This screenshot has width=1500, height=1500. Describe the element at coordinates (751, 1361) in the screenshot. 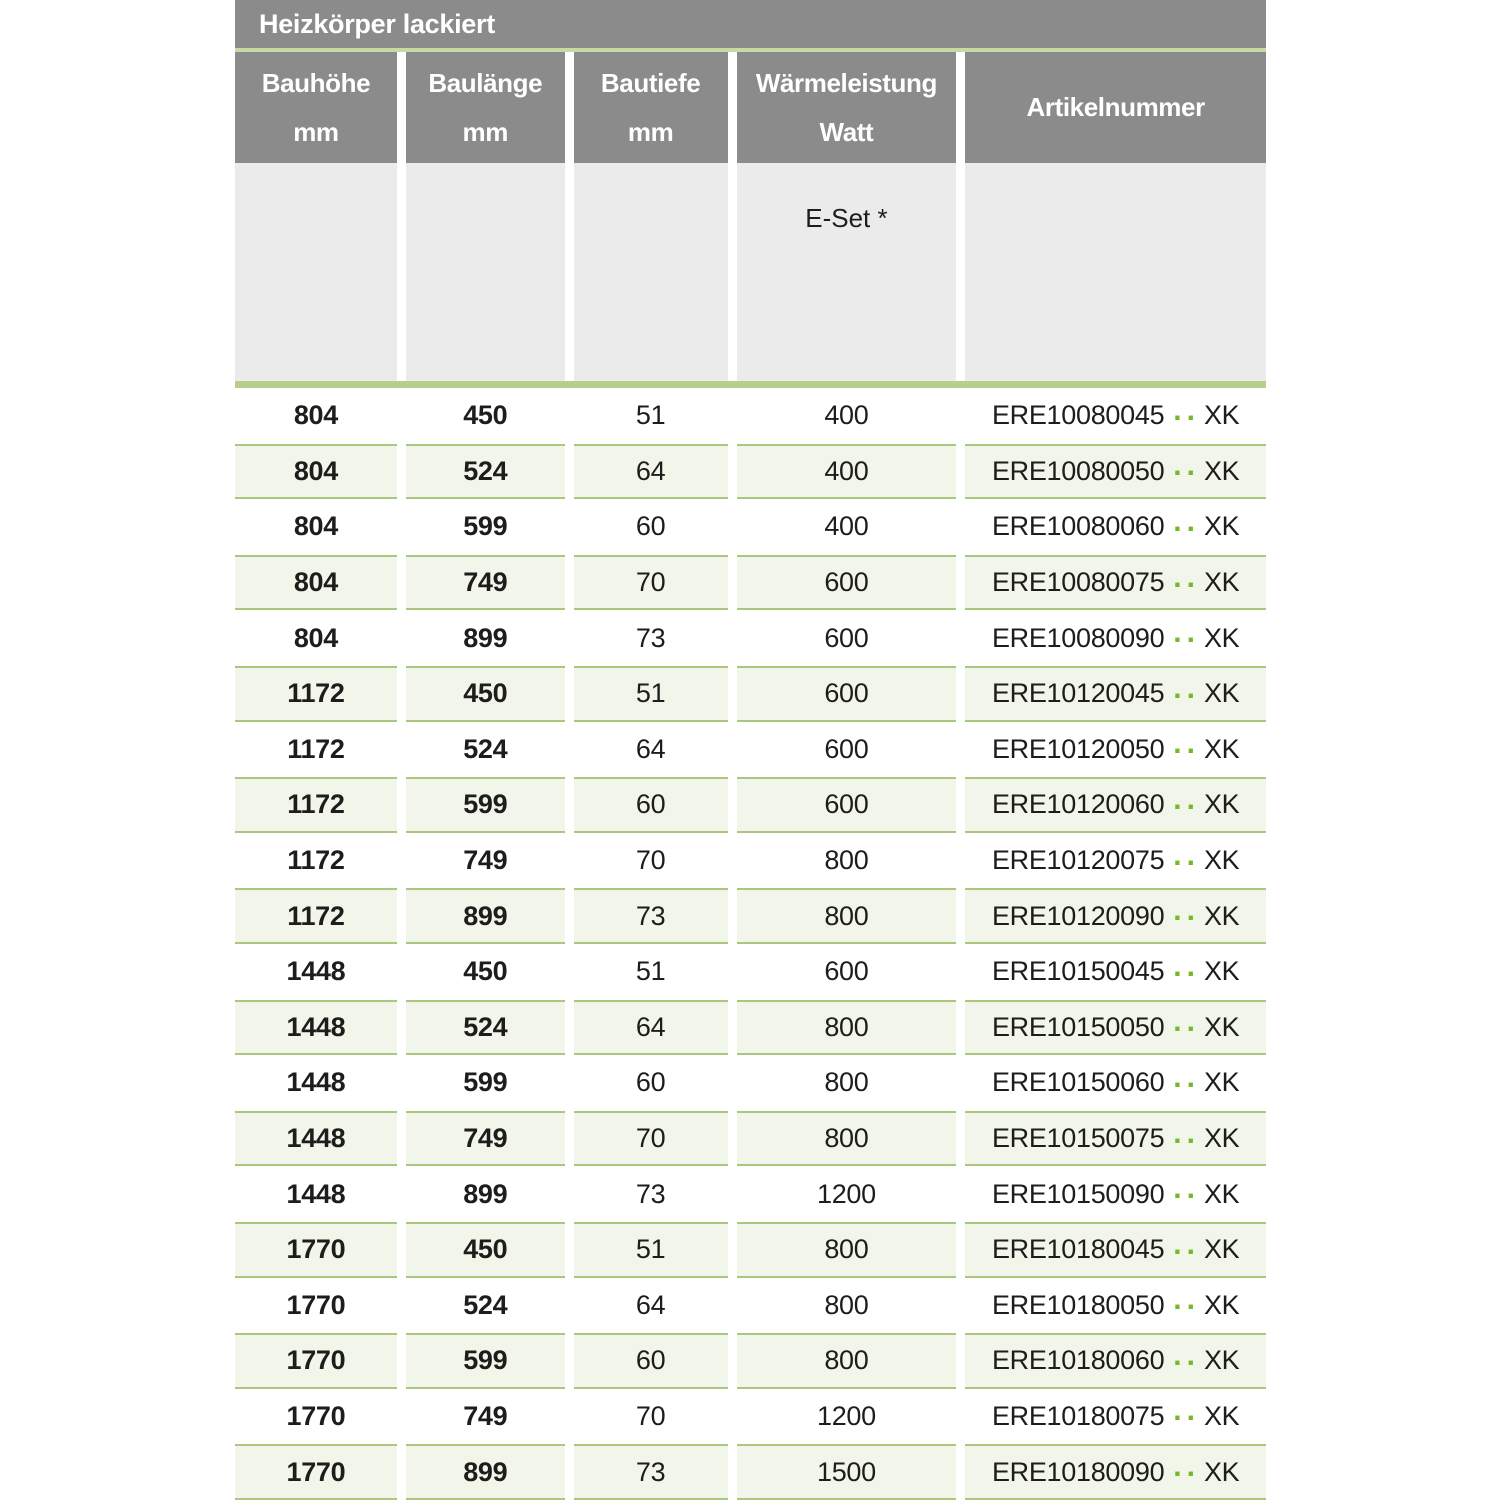

I see `table-row: 1770 599 60 800 ERE10180060.. XK` at that location.